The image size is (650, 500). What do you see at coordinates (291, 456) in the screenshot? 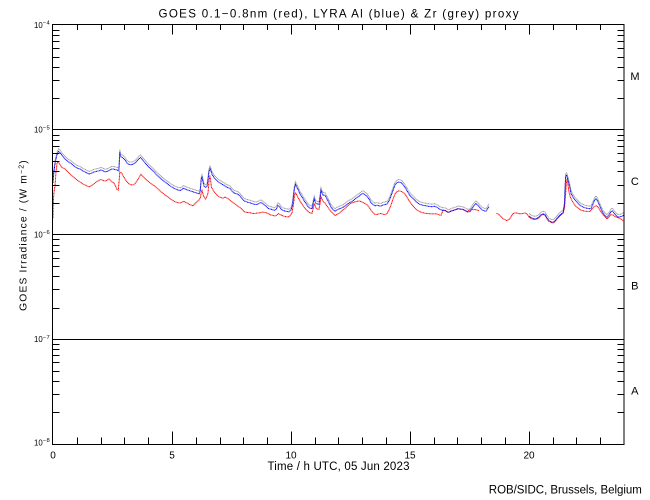
I see `svg-text: 10` at bounding box center [291, 456].